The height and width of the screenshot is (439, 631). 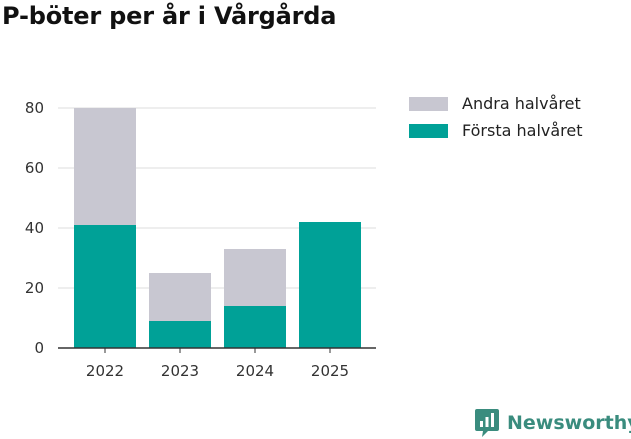 What do you see at coordinates (105, 166) in the screenshot?
I see `bar-2022-andra` at bounding box center [105, 166].